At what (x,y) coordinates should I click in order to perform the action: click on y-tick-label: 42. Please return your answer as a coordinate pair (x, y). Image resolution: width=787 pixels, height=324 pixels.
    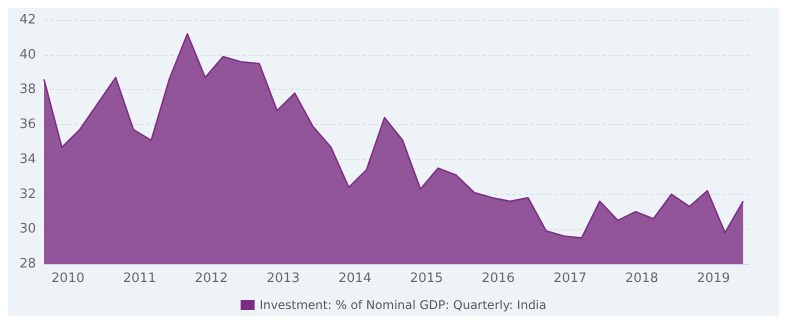
    Looking at the image, I should click on (27, 20).